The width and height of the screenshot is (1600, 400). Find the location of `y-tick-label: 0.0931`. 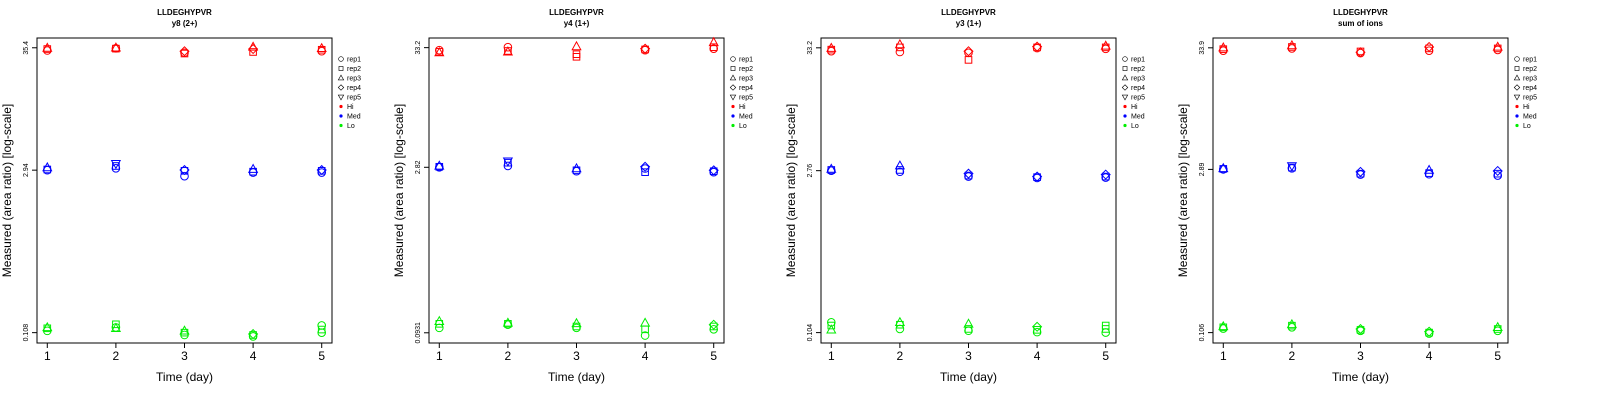

y-tick-label: 0.0931 is located at coordinates (418, 333).